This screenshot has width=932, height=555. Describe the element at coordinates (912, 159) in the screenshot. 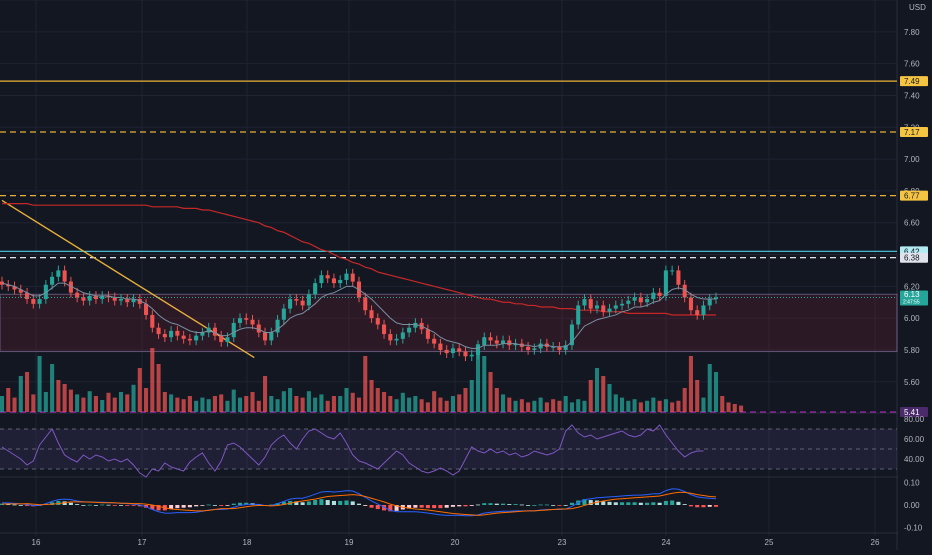

I see `price-tick-label: 7.00` at that location.